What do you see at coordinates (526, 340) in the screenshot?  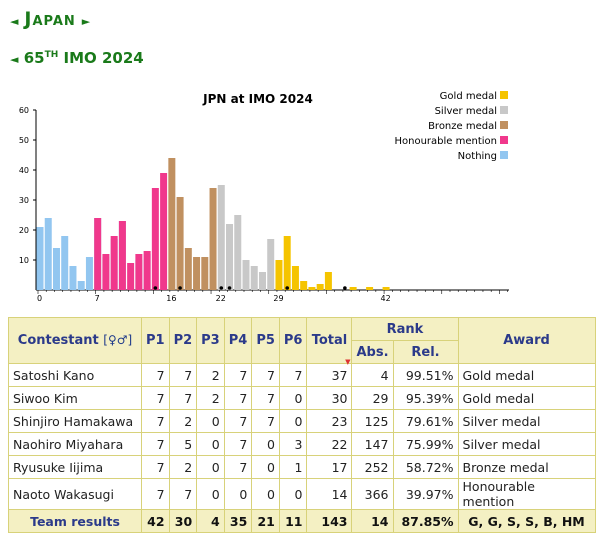 I see `award-header: Award` at bounding box center [526, 340].